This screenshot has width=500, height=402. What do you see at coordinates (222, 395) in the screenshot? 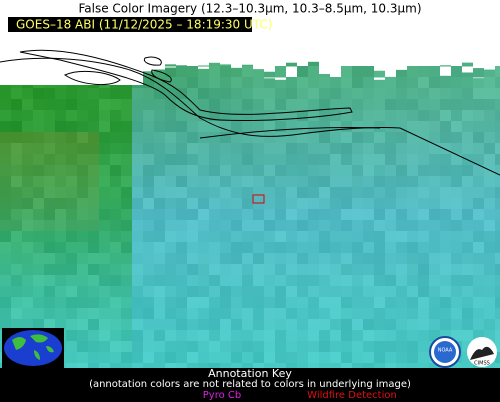
I see `annotation-item: Pyro Cb` at bounding box center [222, 395].